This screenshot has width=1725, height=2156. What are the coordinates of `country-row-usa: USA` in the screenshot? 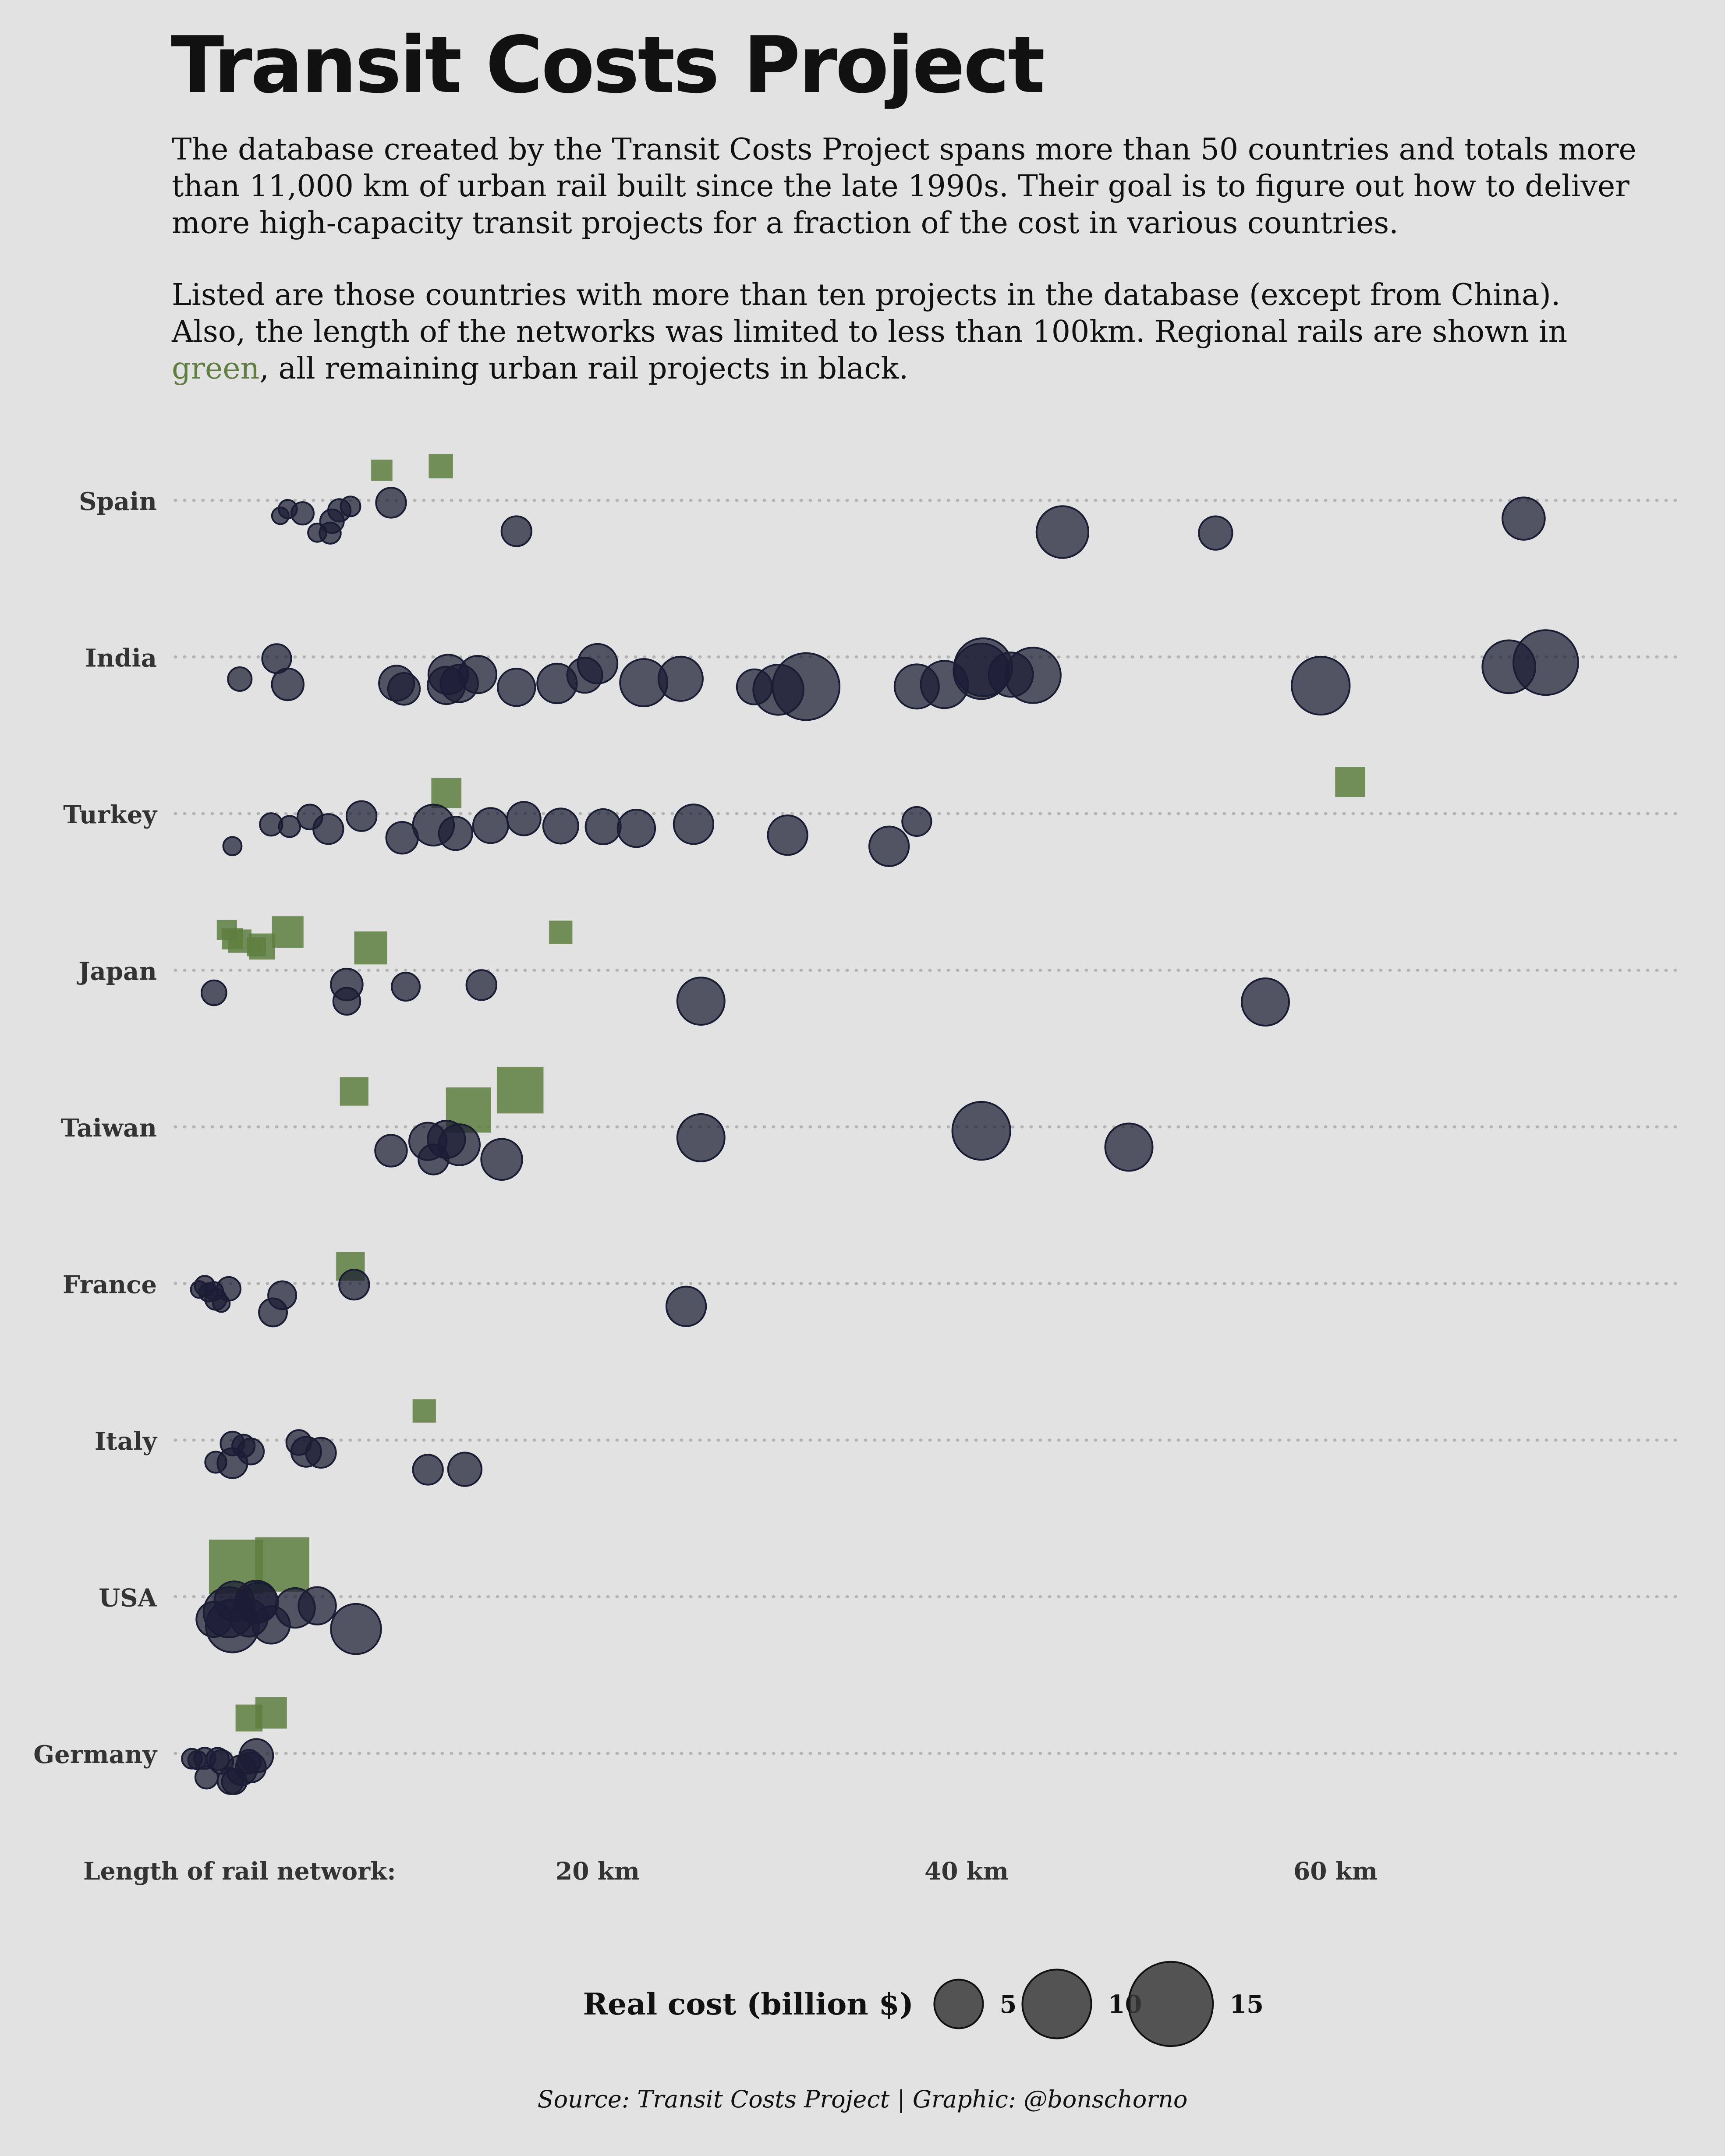 It's located at (892, 1596).